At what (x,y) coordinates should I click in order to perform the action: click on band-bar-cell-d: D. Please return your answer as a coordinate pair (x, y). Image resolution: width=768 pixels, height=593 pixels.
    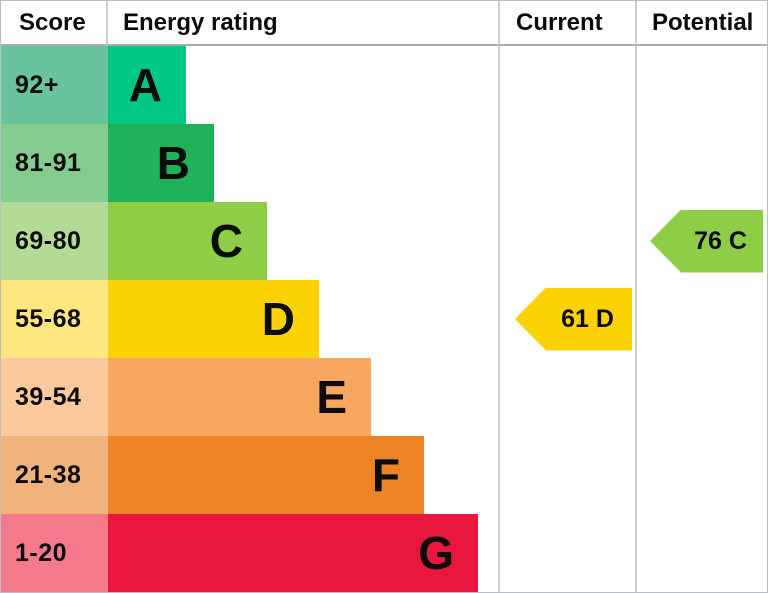
    Looking at the image, I should click on (303, 319).